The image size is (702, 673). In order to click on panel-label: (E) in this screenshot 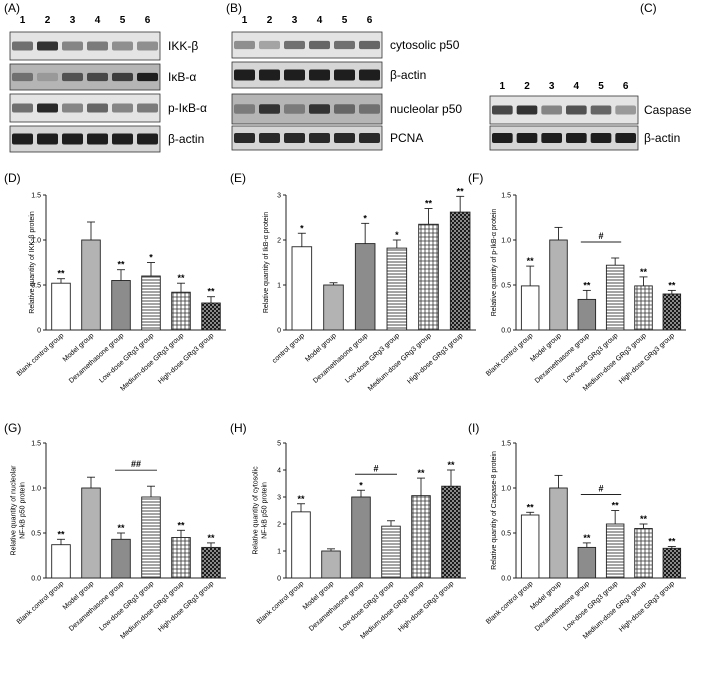, I will do `click(238, 178)`.